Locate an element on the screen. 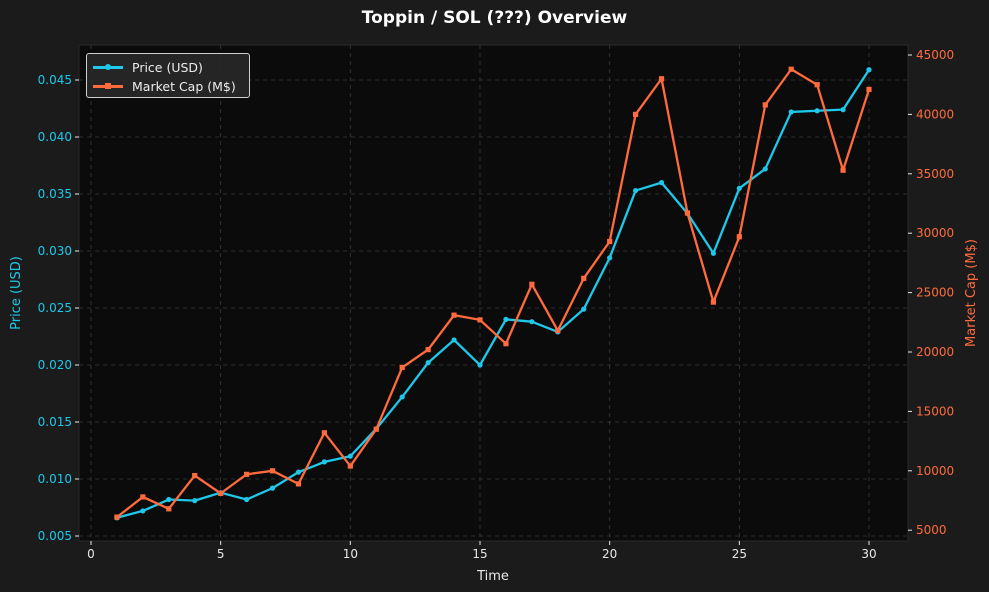 The width and height of the screenshot is (989, 592). y-right-tick-label: 25000 is located at coordinates (935, 293).